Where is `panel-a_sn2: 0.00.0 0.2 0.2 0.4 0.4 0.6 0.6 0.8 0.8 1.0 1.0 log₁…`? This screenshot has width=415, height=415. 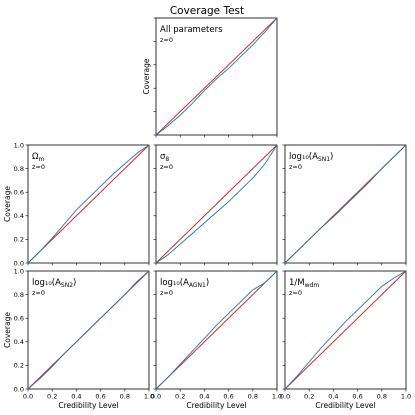 panel-a_sn2: 0.00.0 0.2 0.2 0.4 0.4 0.6 0.6 0.8 0.8 1.0 1.0 log₁… is located at coordinates (78, 338).